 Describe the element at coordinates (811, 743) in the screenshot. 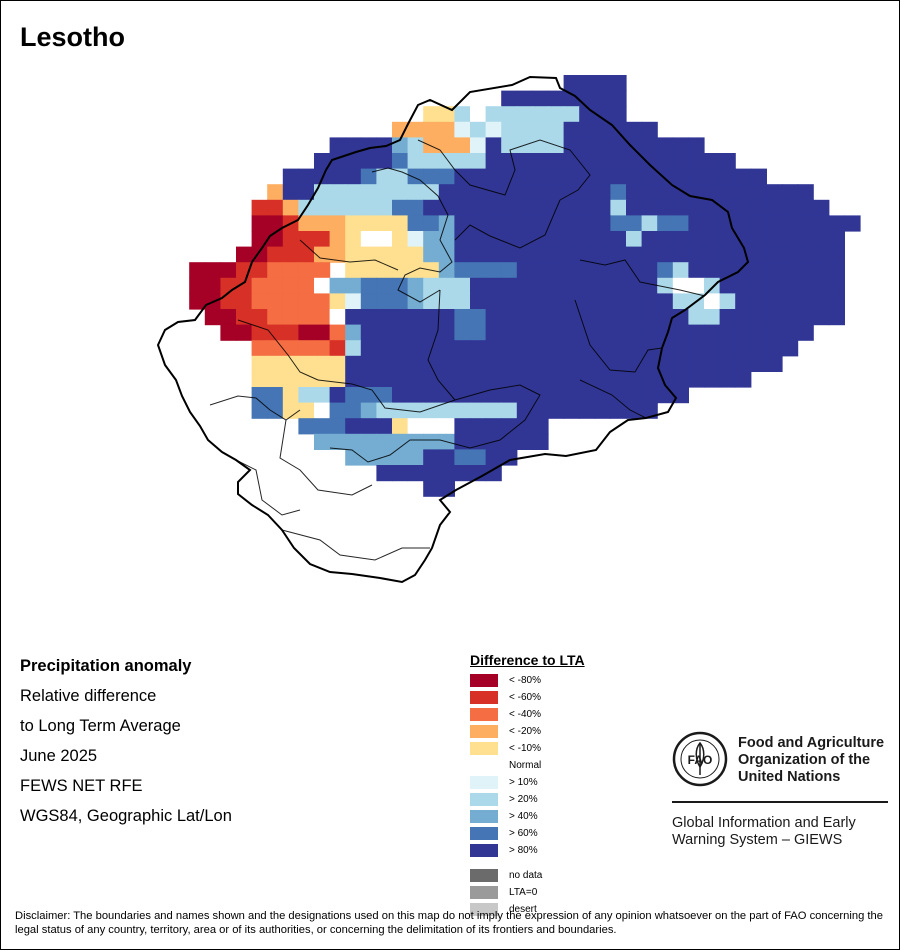

I see `fao-name-line: Food and Agriculture` at that location.